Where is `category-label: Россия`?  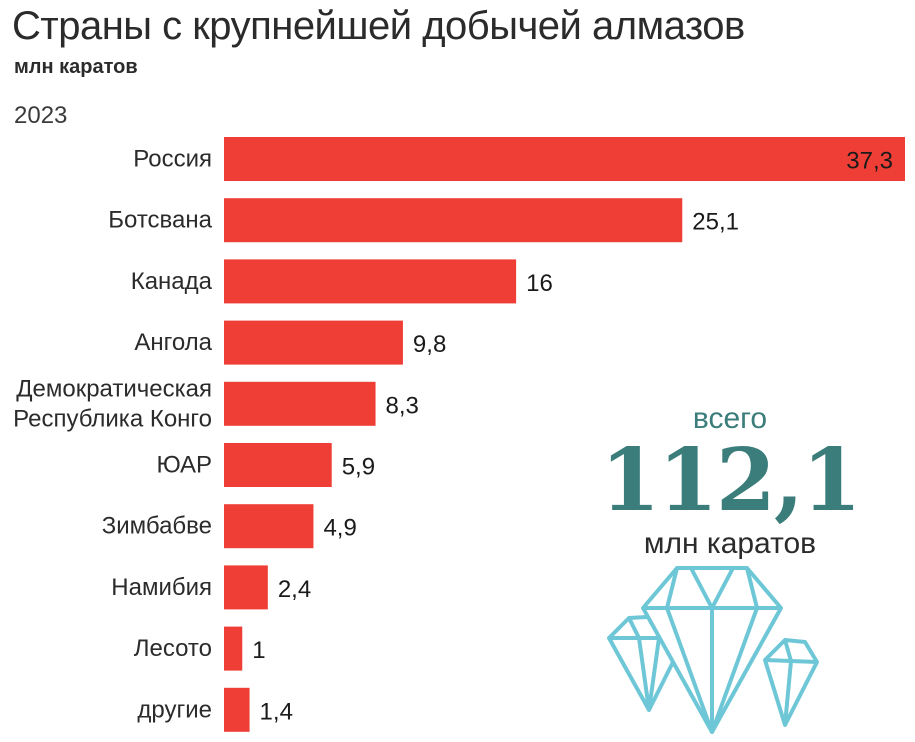 category-label: Россия is located at coordinates (172, 159).